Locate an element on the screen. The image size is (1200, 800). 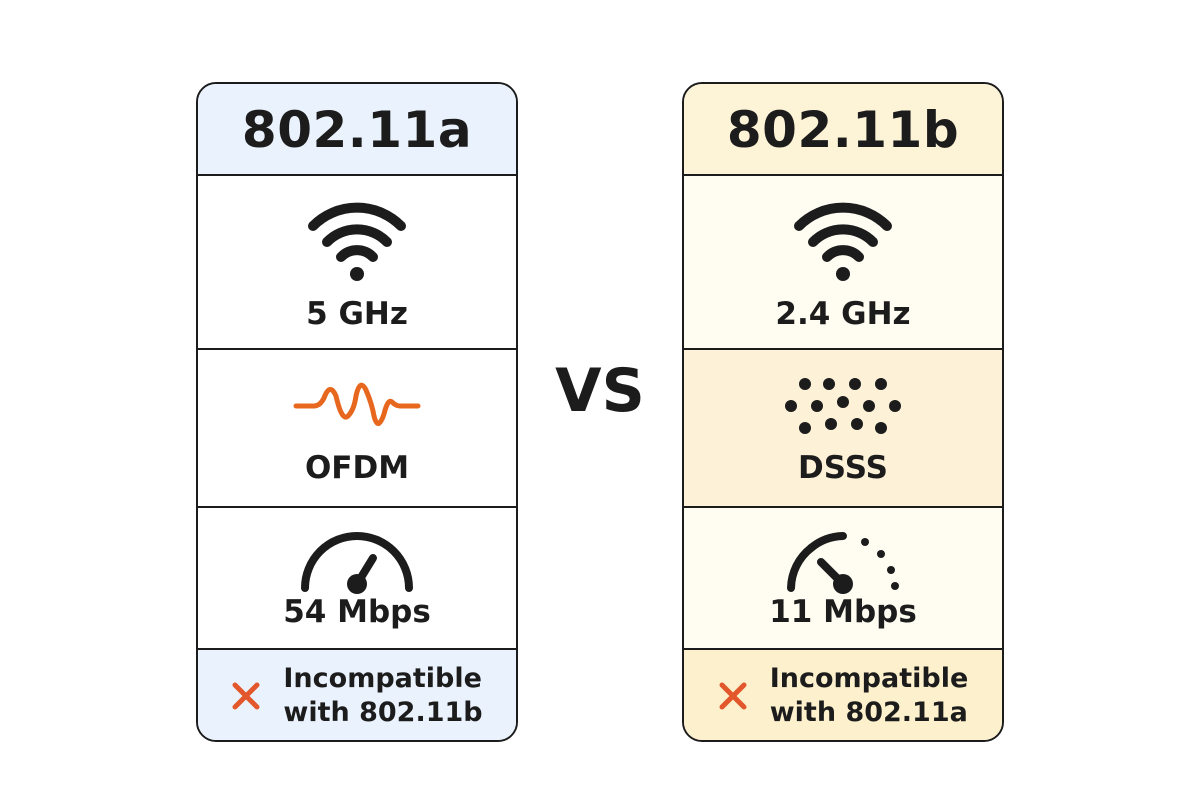
card-b-speed-section: 11 Mbps is located at coordinates (843, 579).